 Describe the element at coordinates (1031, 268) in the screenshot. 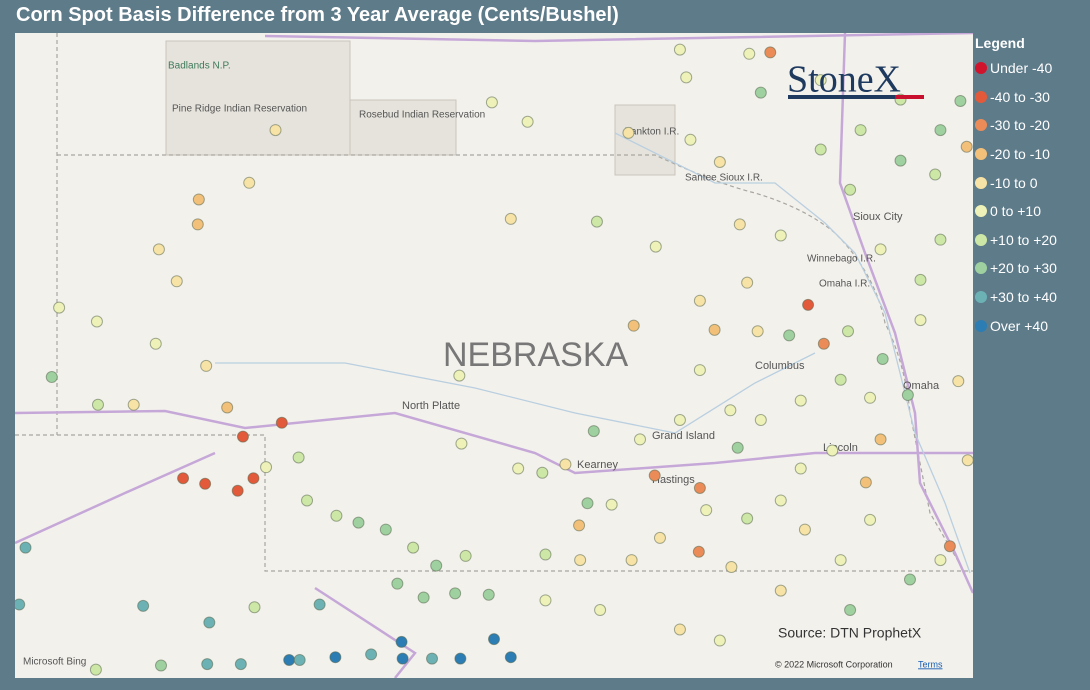

I see `legend-item: +20 to +30` at that location.